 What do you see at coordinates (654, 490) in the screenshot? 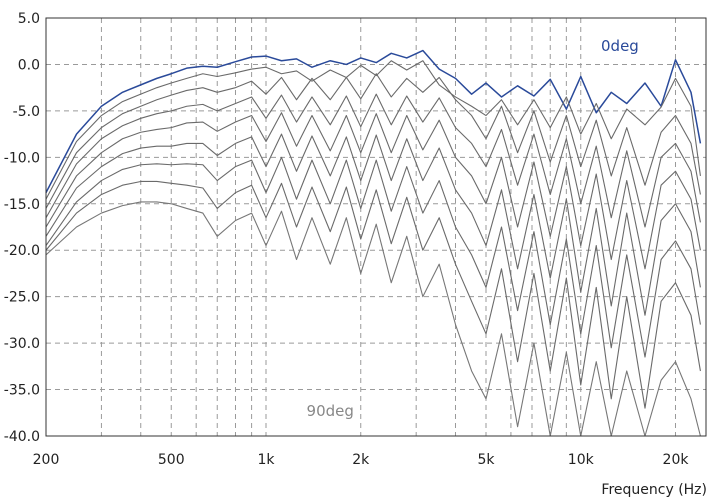
I see `x-axis-title: Frequency (Hz)` at bounding box center [654, 490].